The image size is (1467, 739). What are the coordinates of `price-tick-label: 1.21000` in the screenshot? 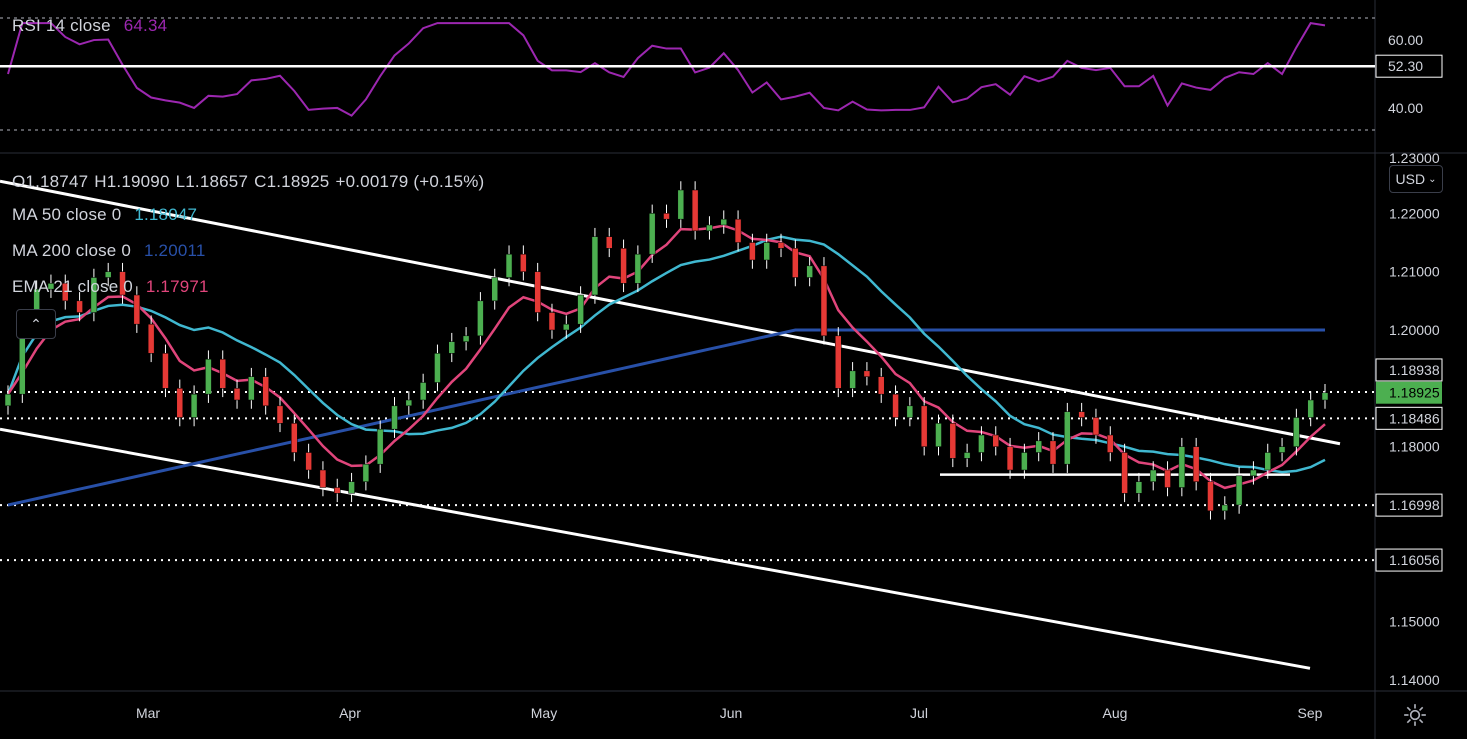 It's located at (1414, 272).